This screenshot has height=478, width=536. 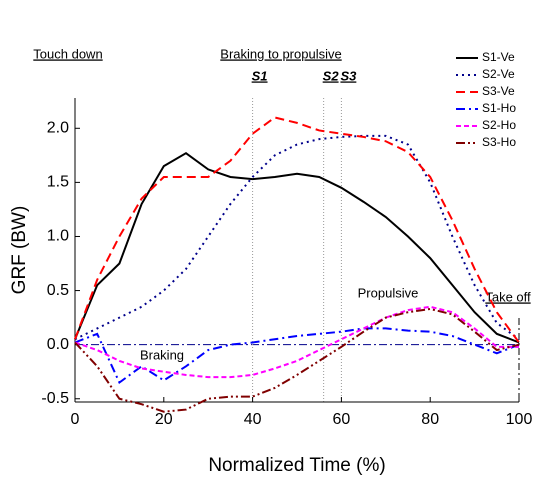 I want to click on legend-text: S2-Ho, so click(x=499, y=125).